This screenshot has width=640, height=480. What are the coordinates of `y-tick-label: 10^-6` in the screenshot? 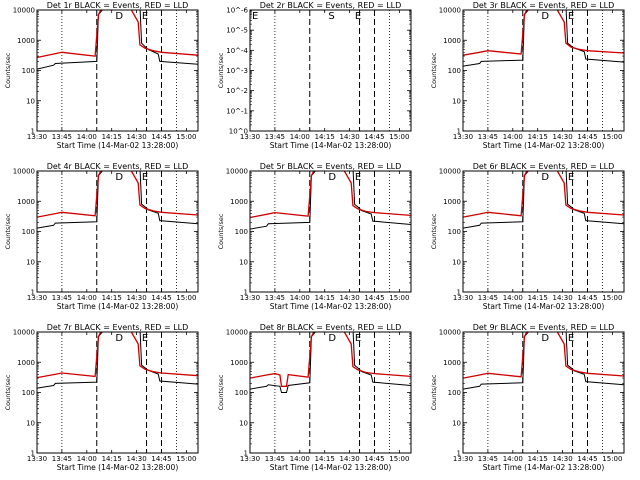 It's located at (237, 11).